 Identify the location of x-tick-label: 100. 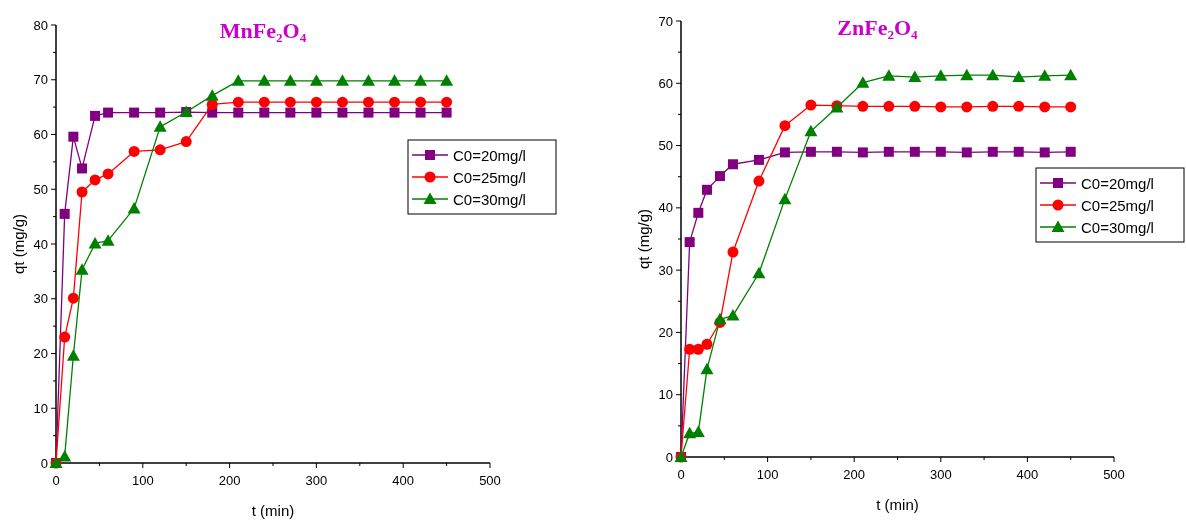
(767, 474).